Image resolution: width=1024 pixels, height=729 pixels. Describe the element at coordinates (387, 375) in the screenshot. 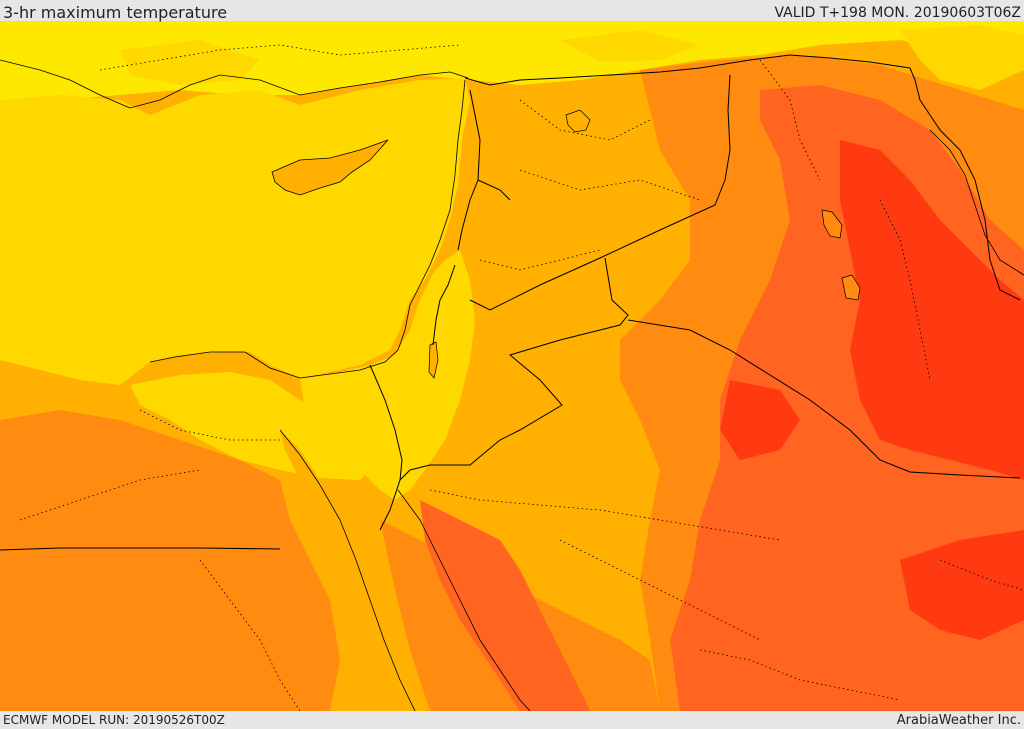

I see `levant-yellow-zone` at that location.